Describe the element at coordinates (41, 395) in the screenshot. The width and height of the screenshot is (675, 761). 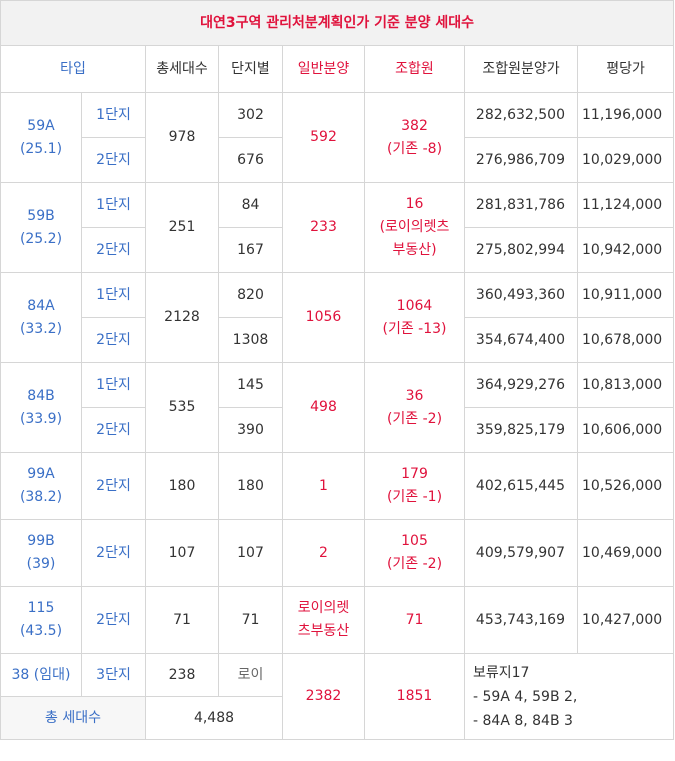
I see `type-name: 84B` at that location.